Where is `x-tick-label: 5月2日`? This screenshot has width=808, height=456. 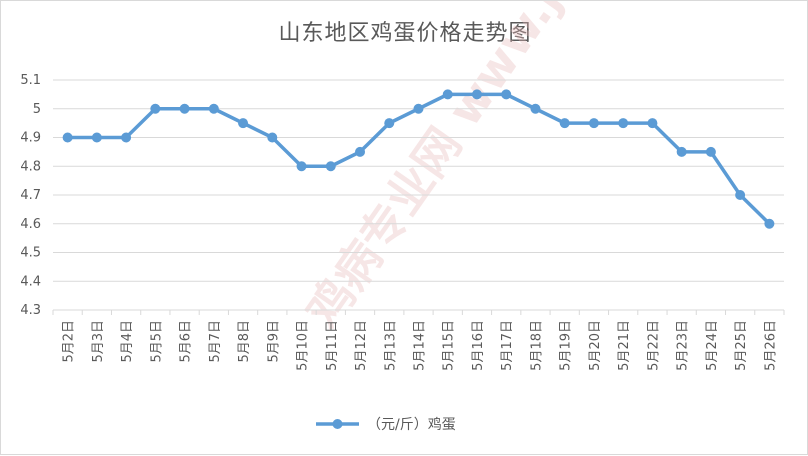 x-tick-label: 5月2日 is located at coordinates (69, 341).